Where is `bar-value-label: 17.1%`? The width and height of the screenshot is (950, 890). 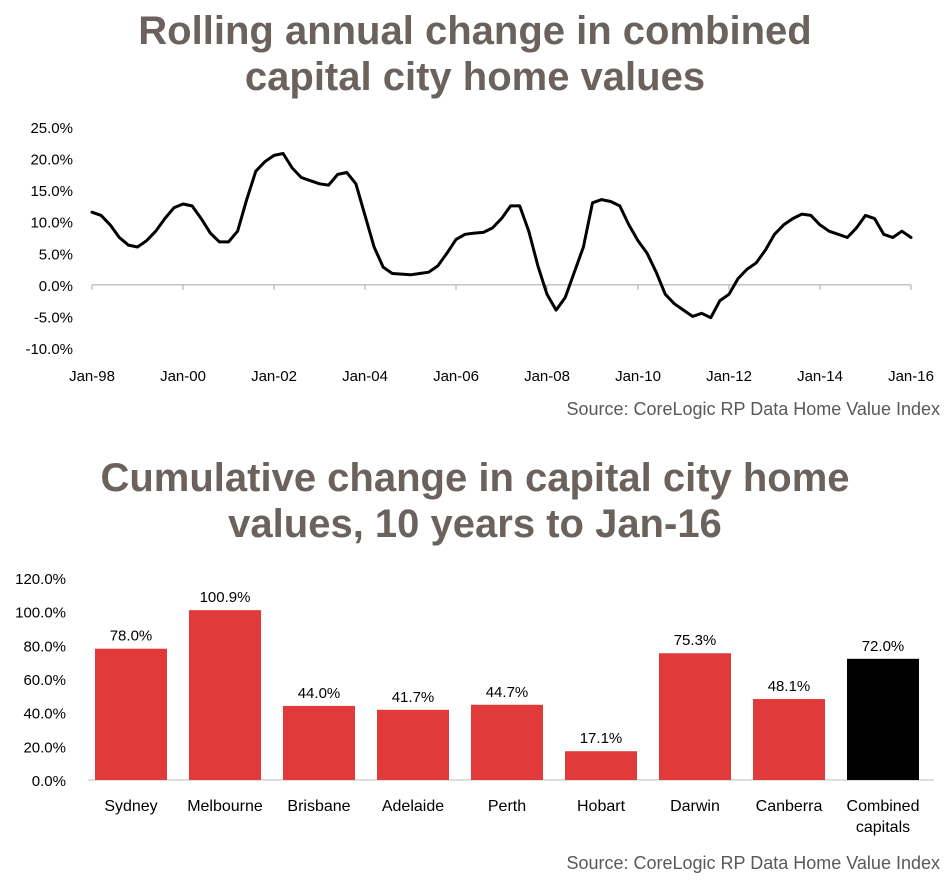 bar-value-label: 17.1% is located at coordinates (601, 738).